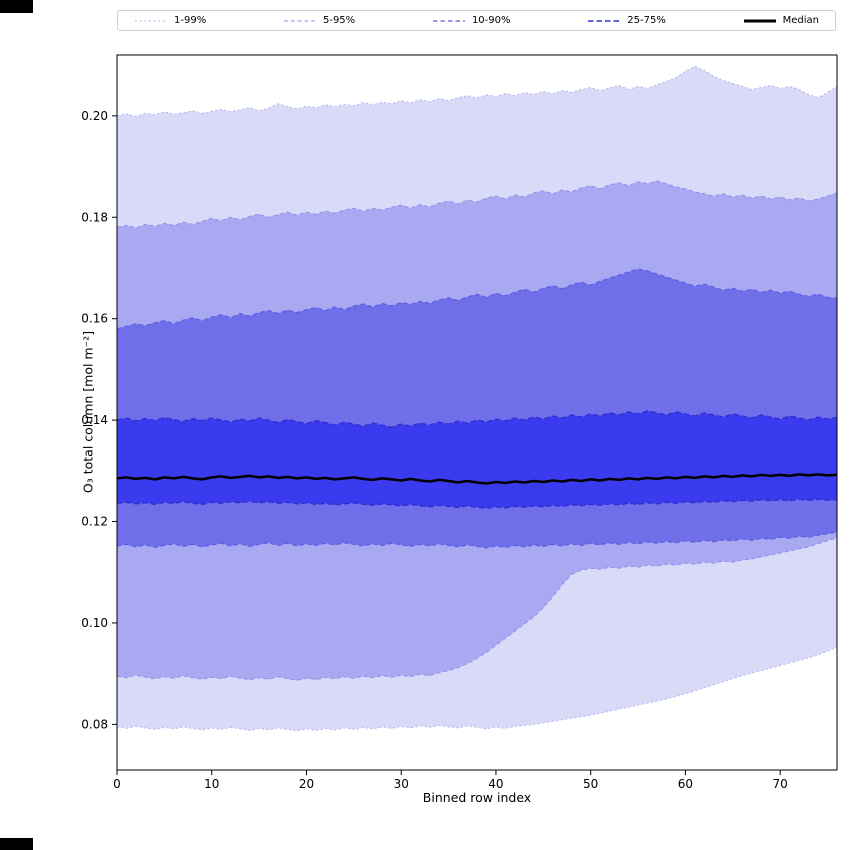  I want to click on screen-artifact-bottom-left, so click(16, 844).